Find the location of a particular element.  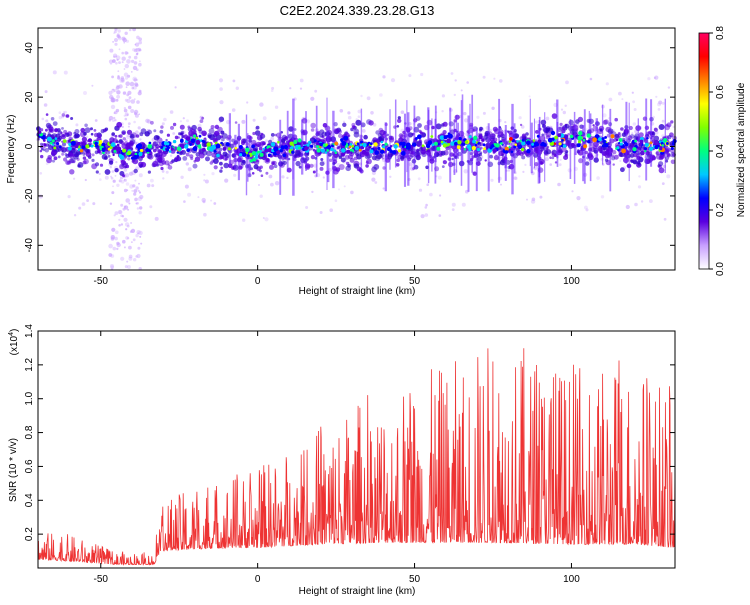

x-tick-label: -50 is located at coordinates (101, 281).